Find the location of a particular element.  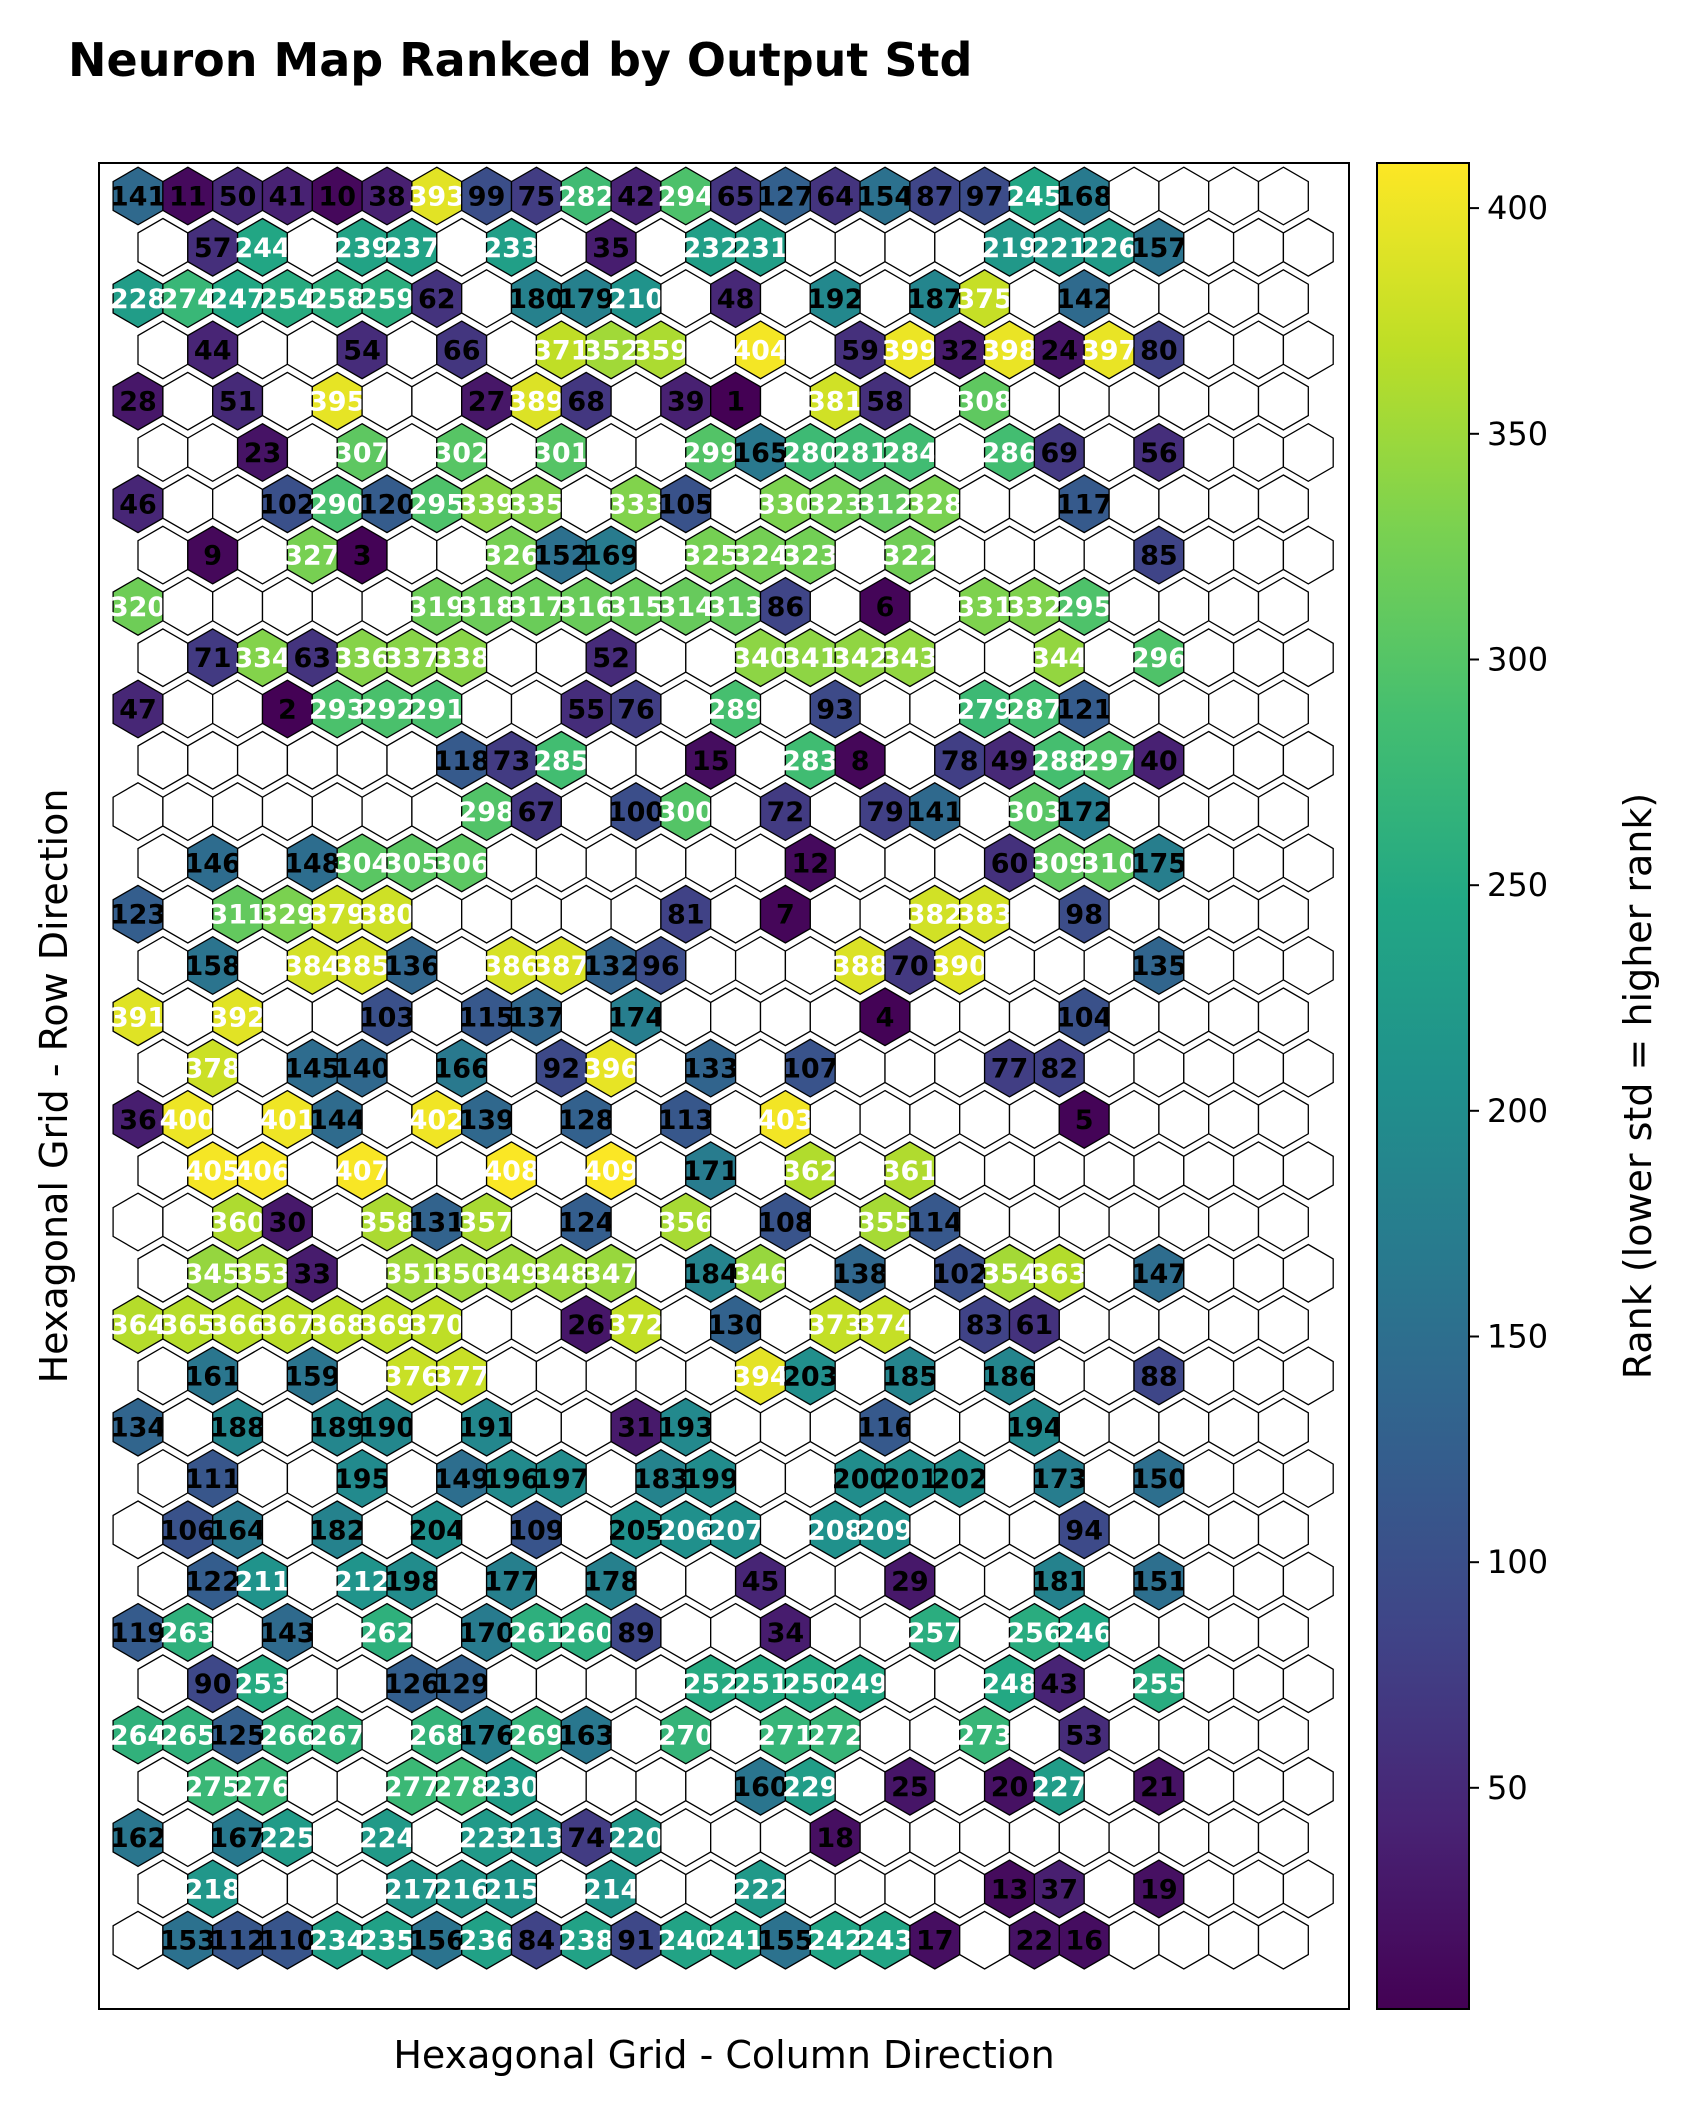

hex-cell-label: 105 is located at coordinates (686, 504).